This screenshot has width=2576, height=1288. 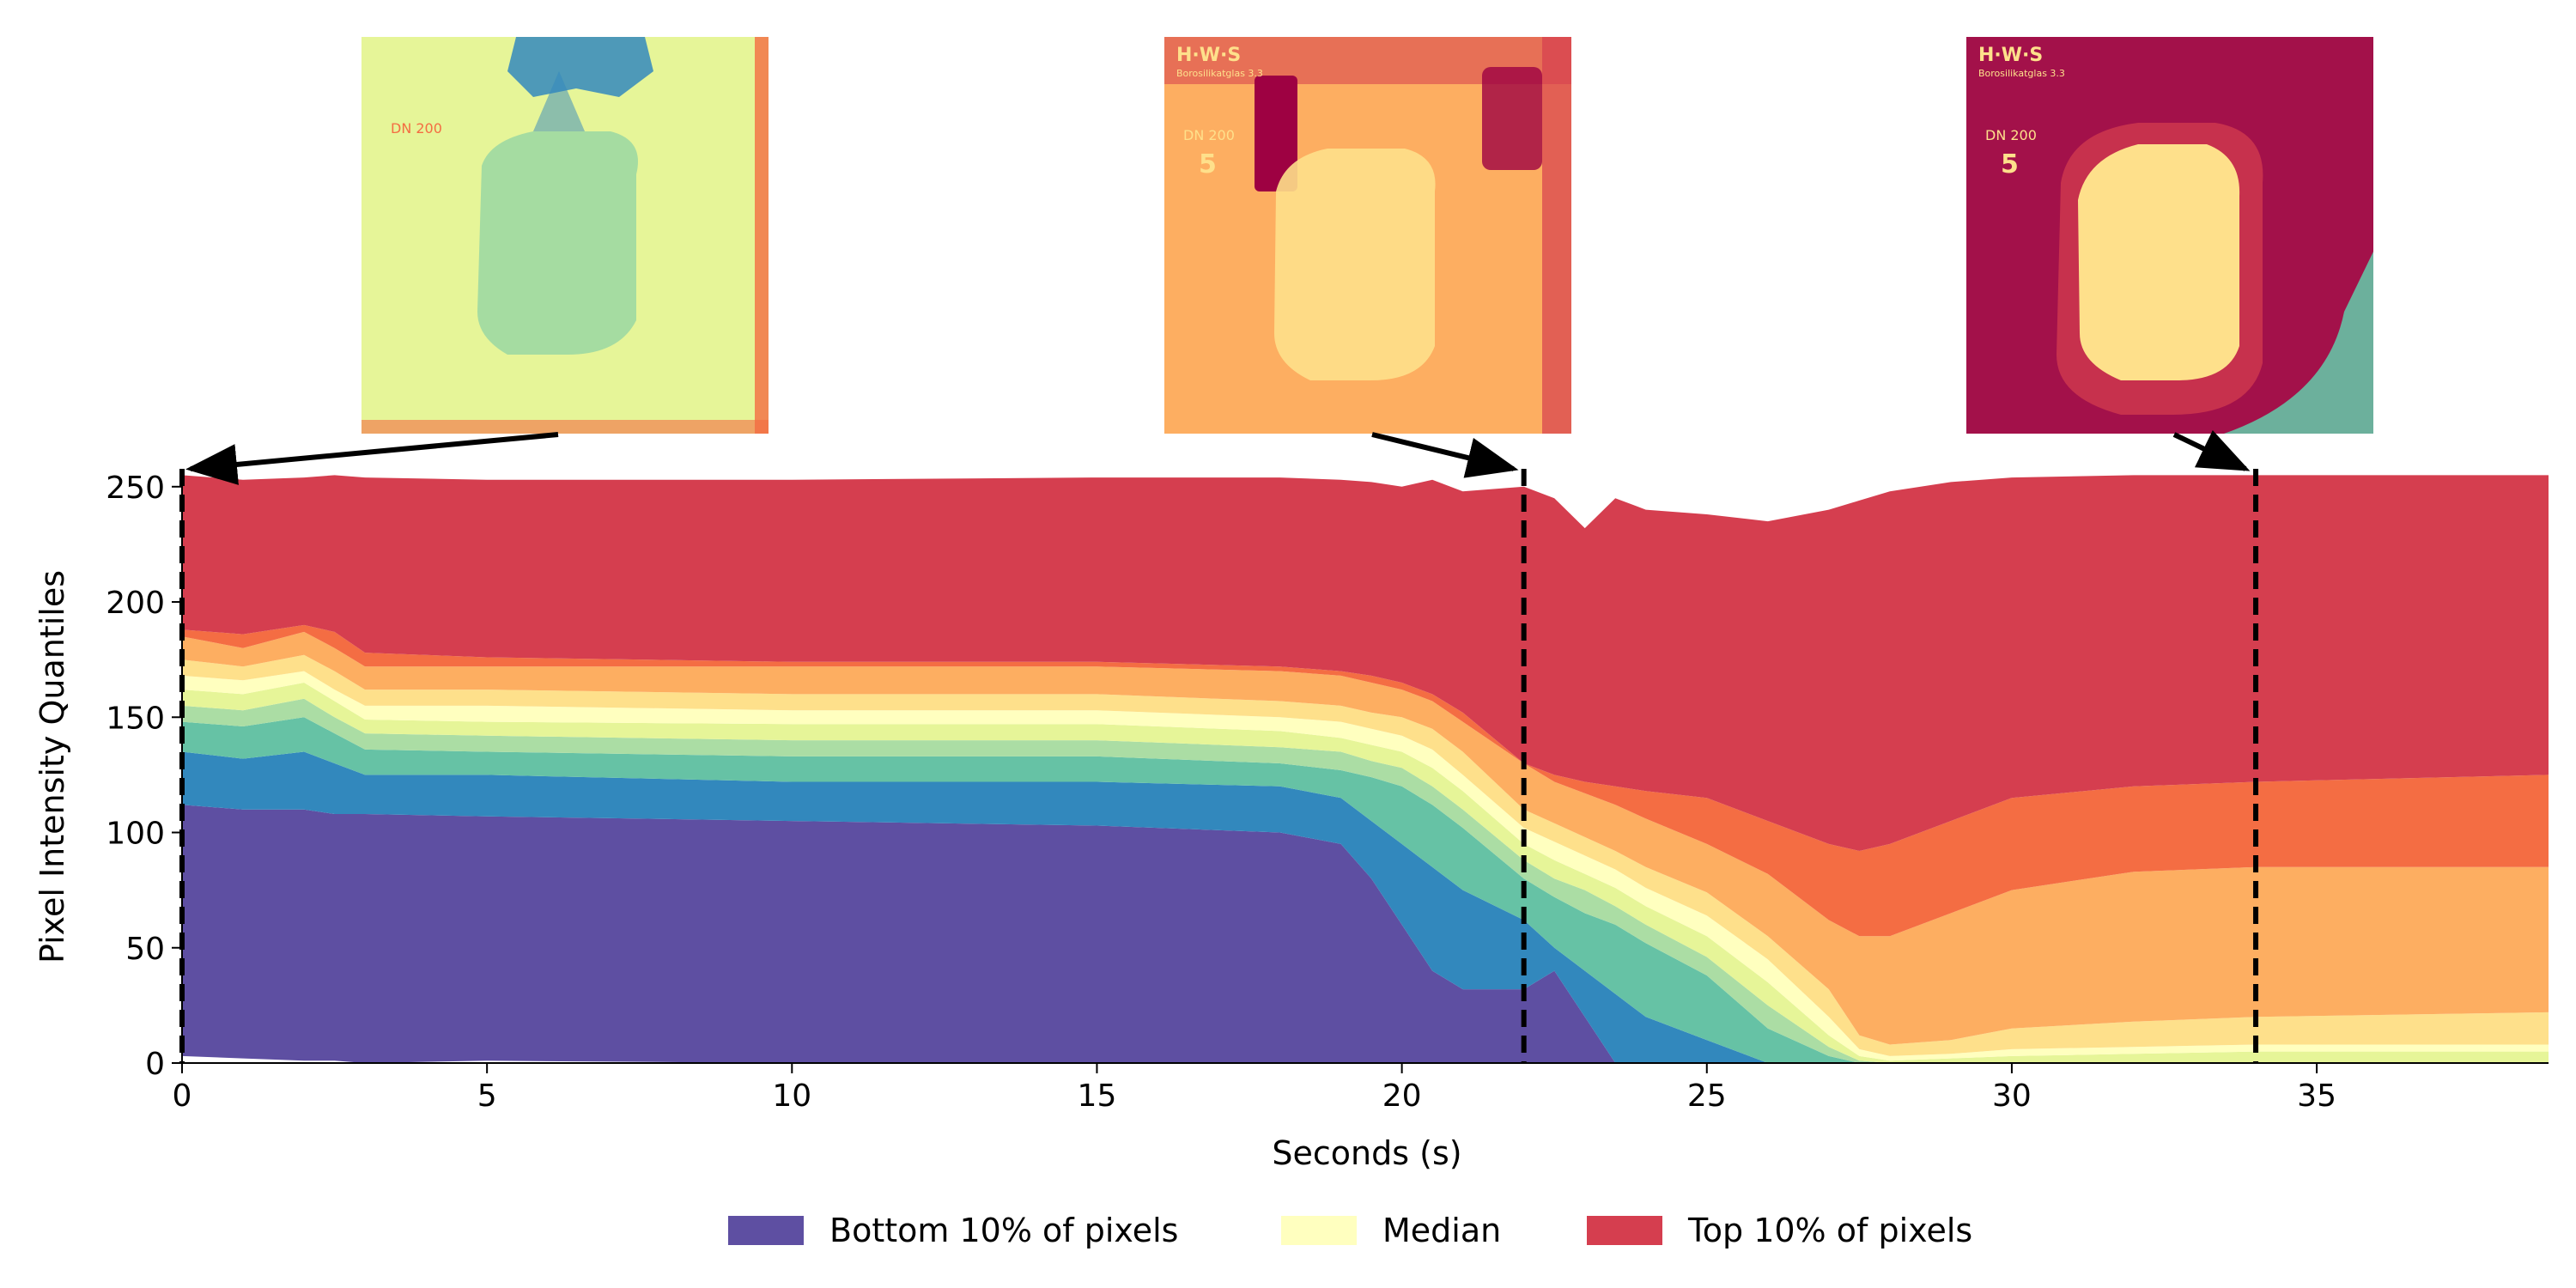 What do you see at coordinates (2011, 135) in the screenshot?
I see `frame3-size-label: DN 200` at bounding box center [2011, 135].